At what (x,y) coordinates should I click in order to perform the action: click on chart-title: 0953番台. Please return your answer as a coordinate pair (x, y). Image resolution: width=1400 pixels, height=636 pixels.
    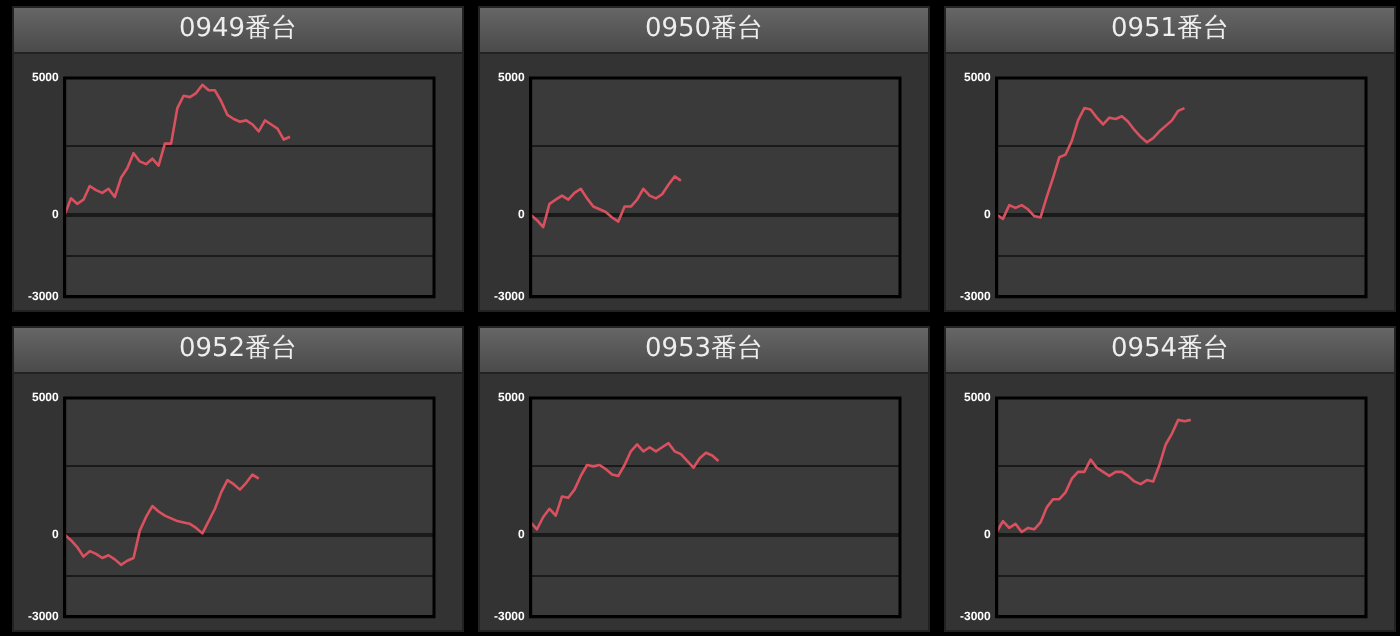
    Looking at the image, I should click on (704, 351).